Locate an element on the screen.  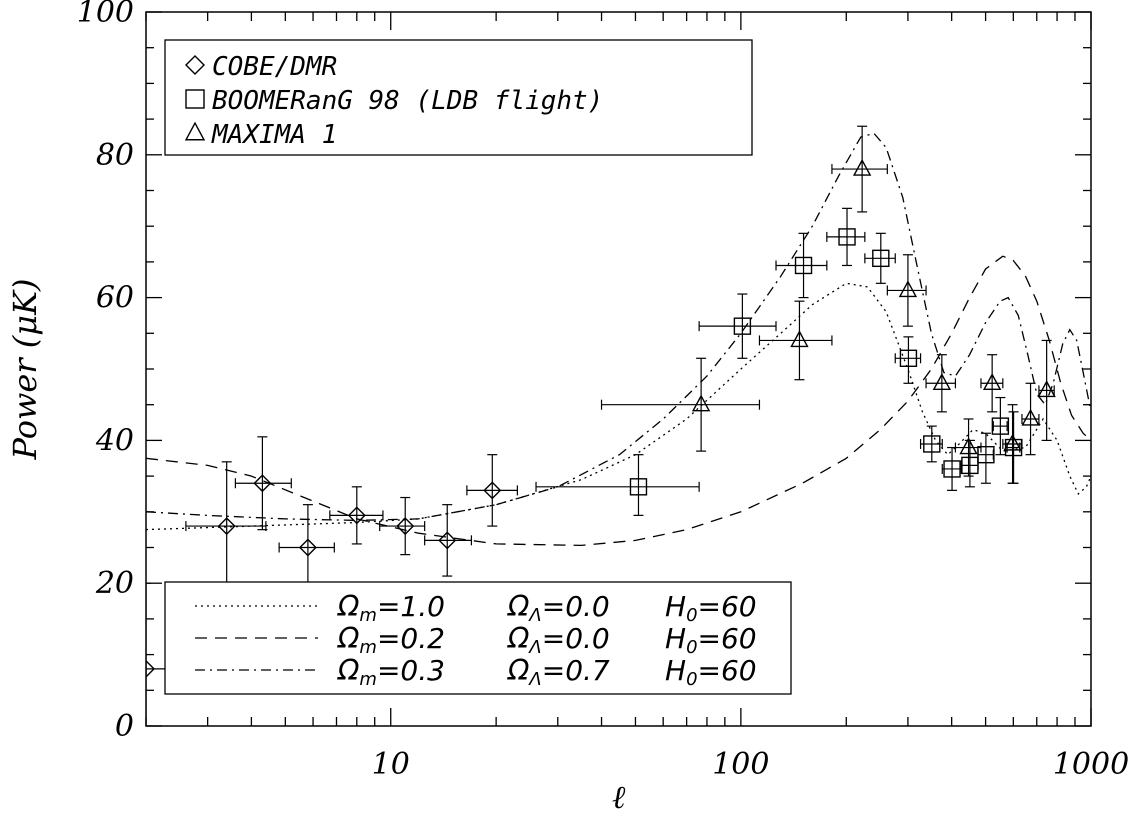
x-axis-title: ℓ is located at coordinates (619, 797).